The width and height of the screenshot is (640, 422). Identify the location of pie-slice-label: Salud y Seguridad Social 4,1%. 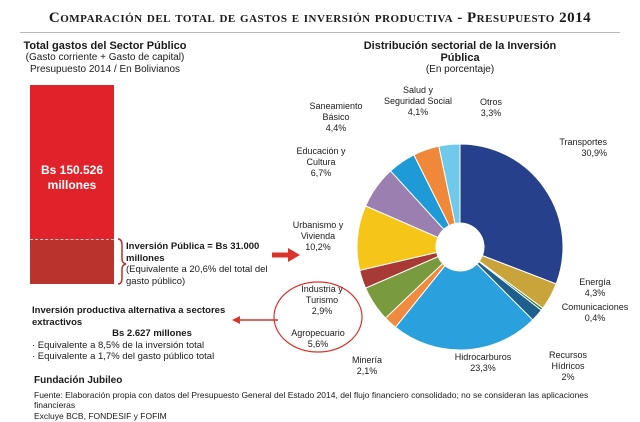
(418, 101).